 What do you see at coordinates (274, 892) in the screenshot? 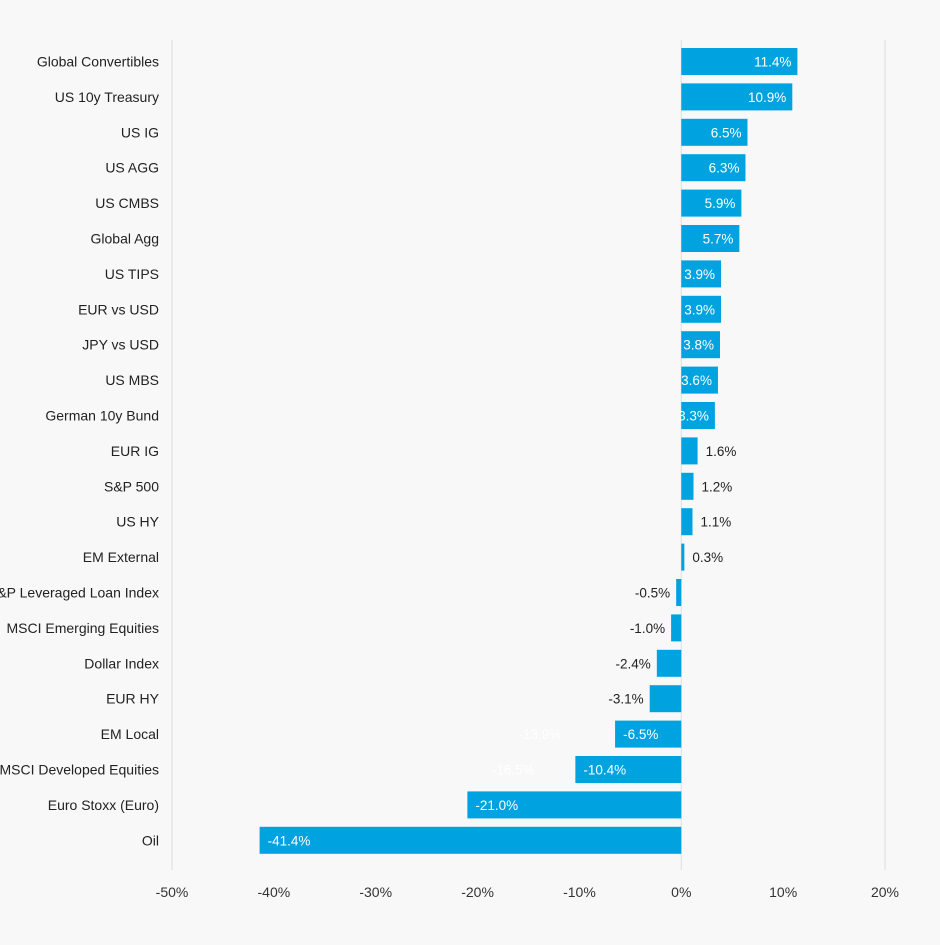
I see `x-tick-label: -40%` at bounding box center [274, 892].